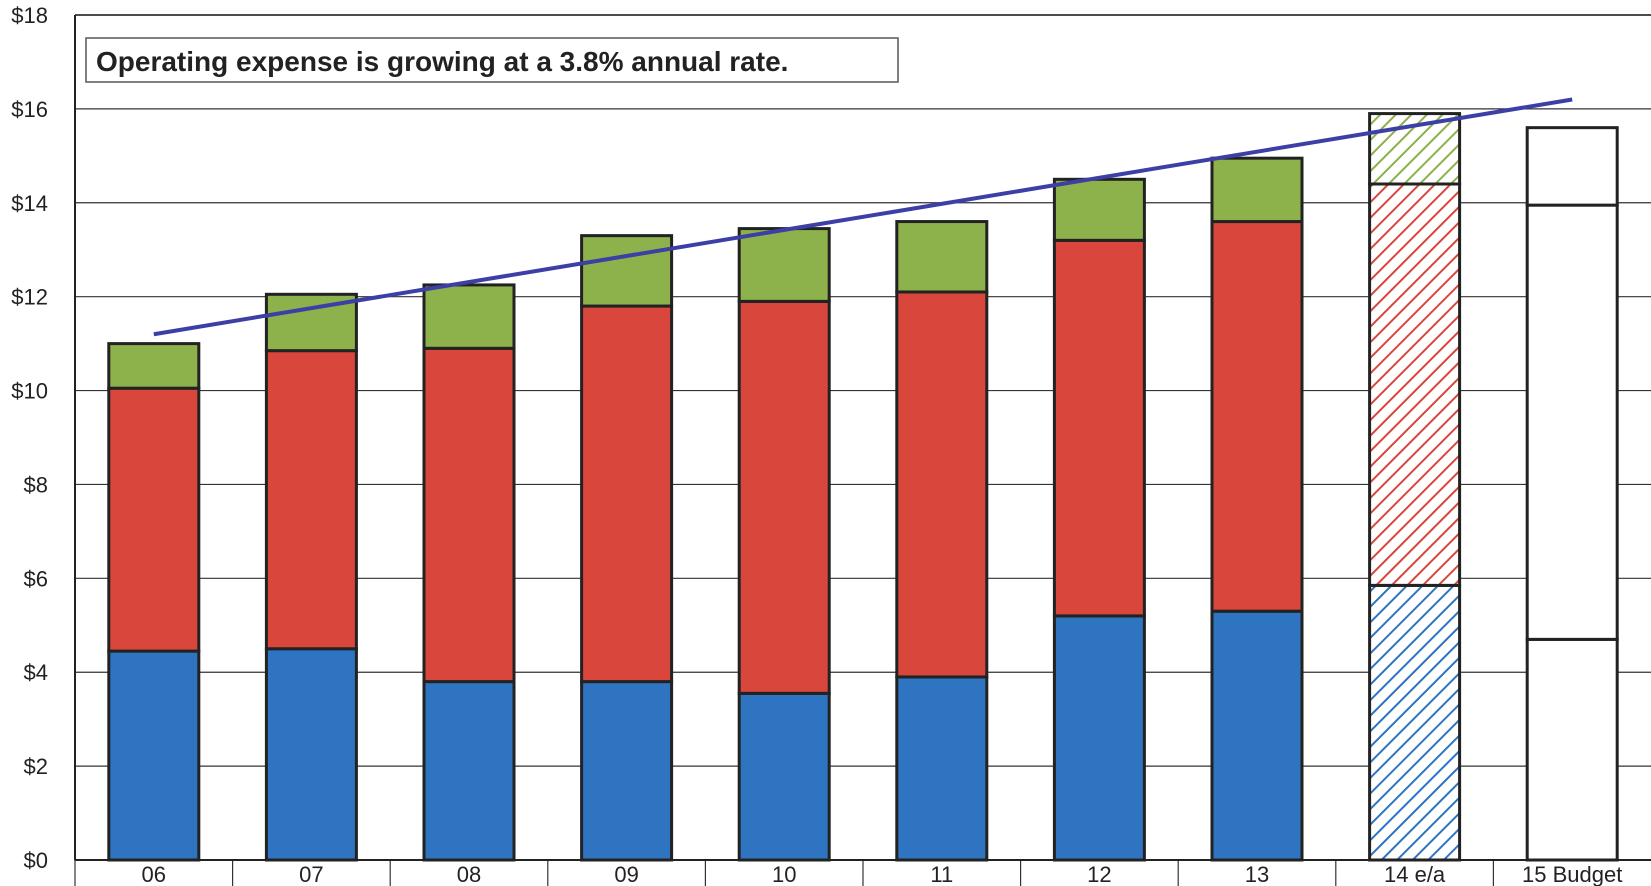 This screenshot has width=1651, height=886. Describe the element at coordinates (29, 297) in the screenshot. I see `y-tick-label: $12` at that location.